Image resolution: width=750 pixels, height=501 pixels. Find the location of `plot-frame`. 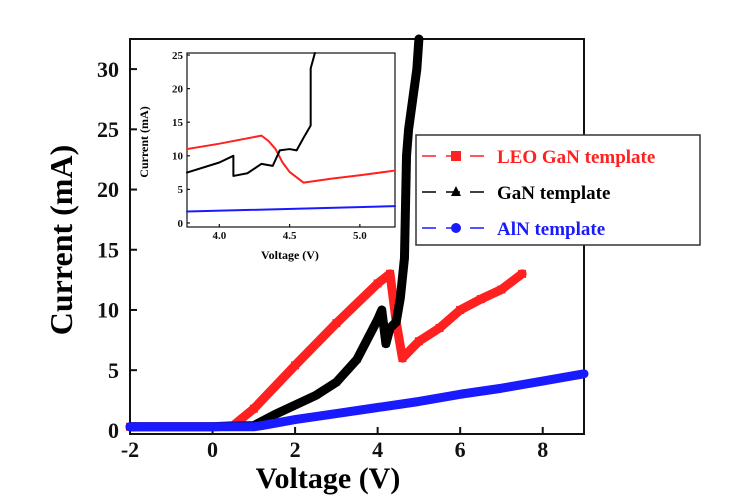

plot-frame is located at coordinates (291, 140).